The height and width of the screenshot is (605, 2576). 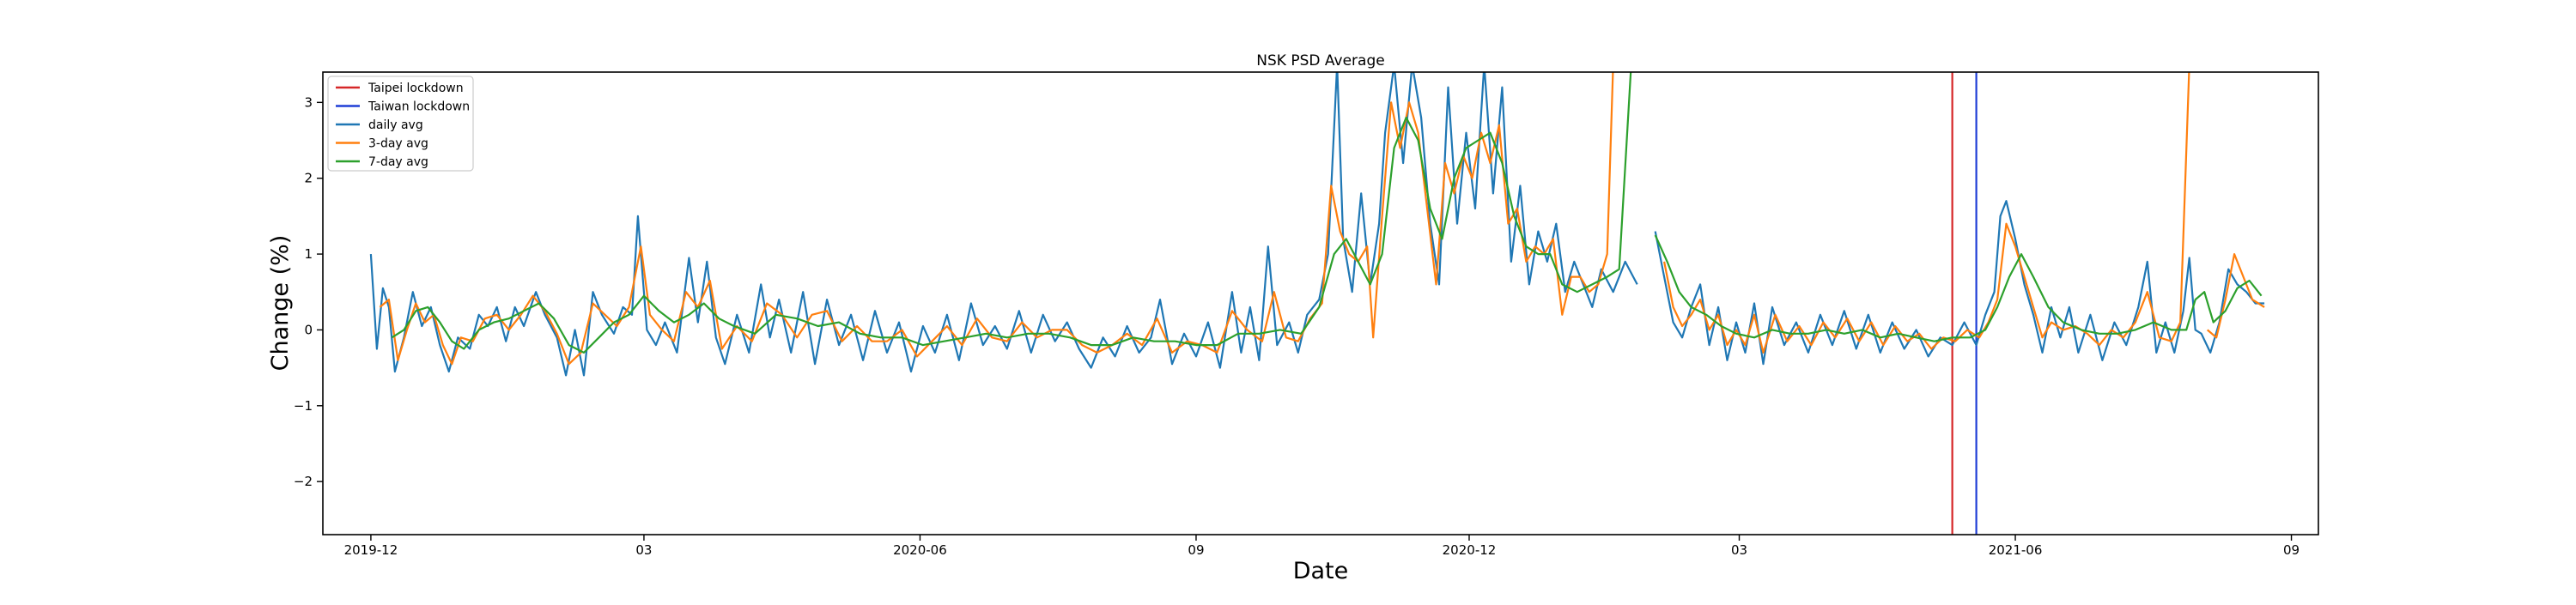 What do you see at coordinates (1322, 546) in the screenshot?
I see `x-axis: 2019-12 03 2020-06 09 2020-12 03 2021-06 09` at bounding box center [1322, 546].